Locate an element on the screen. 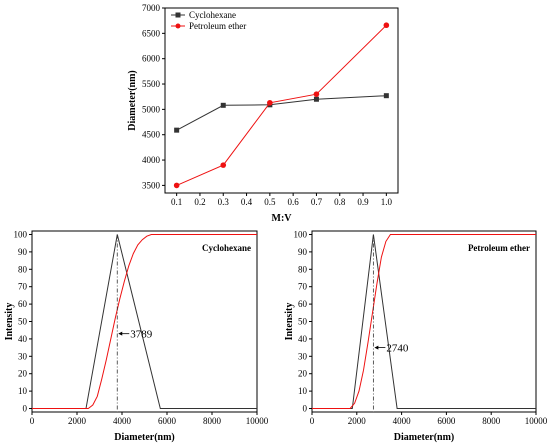 This screenshot has height=445, width=550. x-tick-label: 0.6 is located at coordinates (294, 202).